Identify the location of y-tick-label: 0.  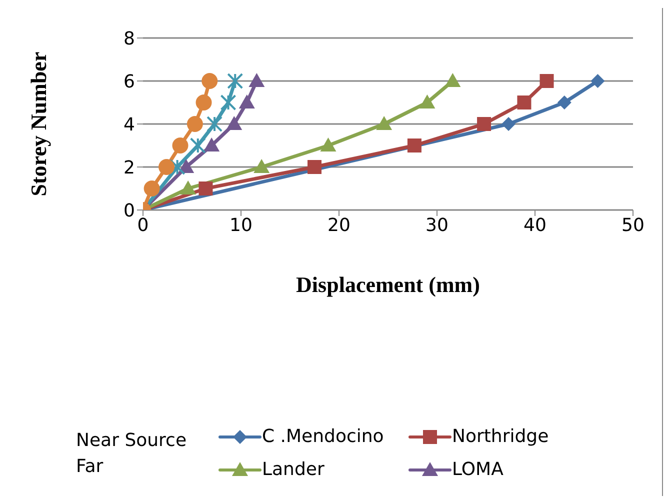
(129, 211).